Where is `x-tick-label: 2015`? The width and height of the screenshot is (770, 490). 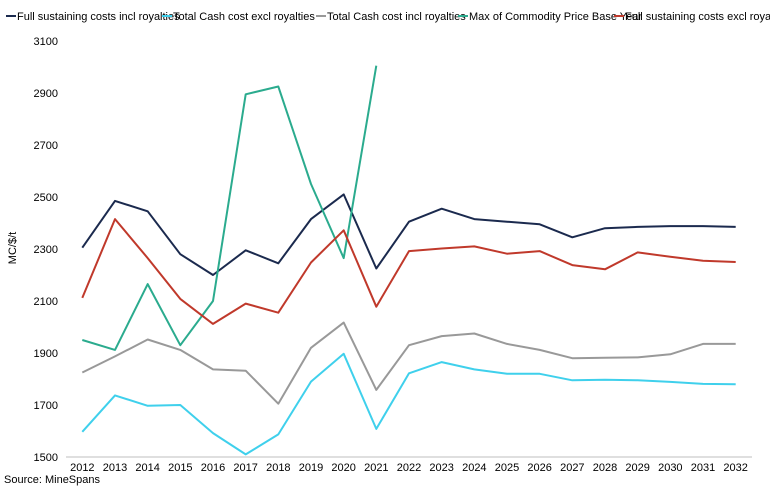
x-tick-label: 2015 is located at coordinates (180, 468).